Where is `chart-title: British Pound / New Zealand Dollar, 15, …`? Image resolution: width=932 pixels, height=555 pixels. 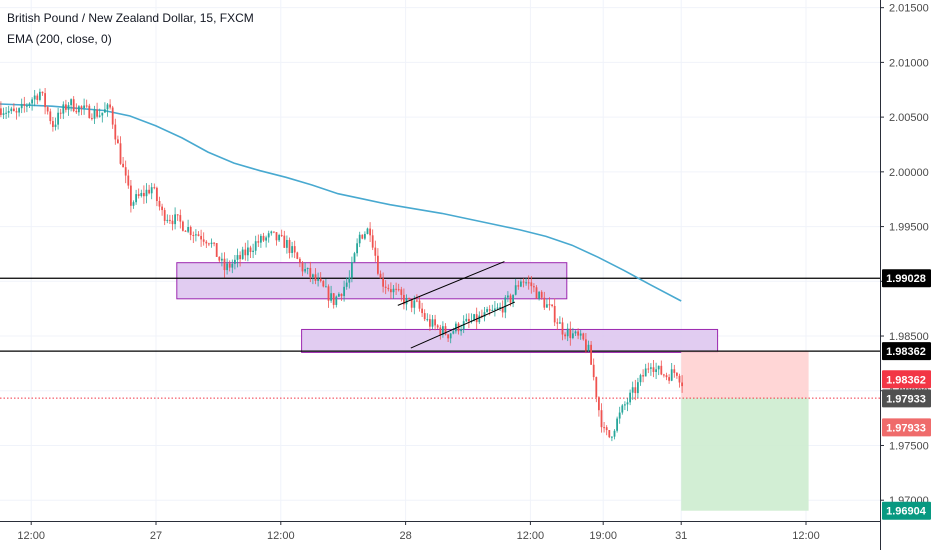 chart-title: British Pound / New Zealand Dollar, 15, … is located at coordinates (130, 18).